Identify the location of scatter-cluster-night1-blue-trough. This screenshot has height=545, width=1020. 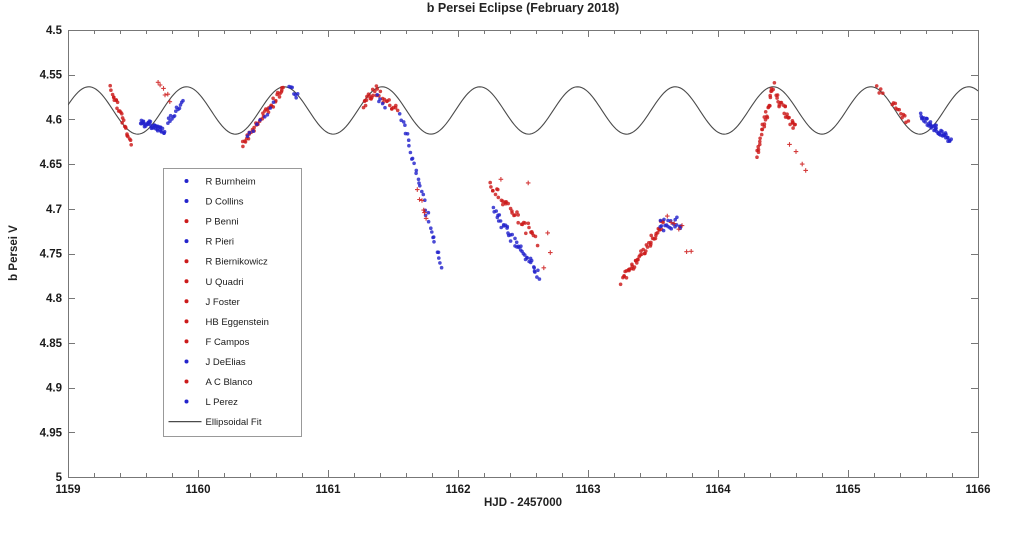
(152, 126).